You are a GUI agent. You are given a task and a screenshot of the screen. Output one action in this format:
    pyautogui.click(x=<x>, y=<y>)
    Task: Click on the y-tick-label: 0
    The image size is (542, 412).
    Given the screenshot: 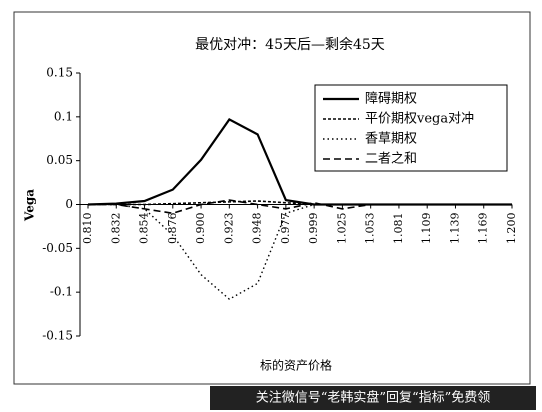 What is the action you would take?
    pyautogui.click(x=69, y=204)
    